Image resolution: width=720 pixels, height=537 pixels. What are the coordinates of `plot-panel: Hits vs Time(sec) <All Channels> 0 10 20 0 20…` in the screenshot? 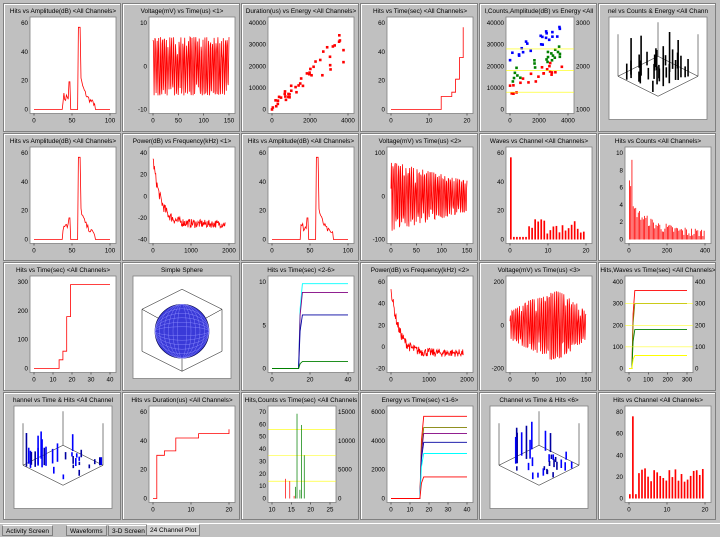 It's located at (419, 67).